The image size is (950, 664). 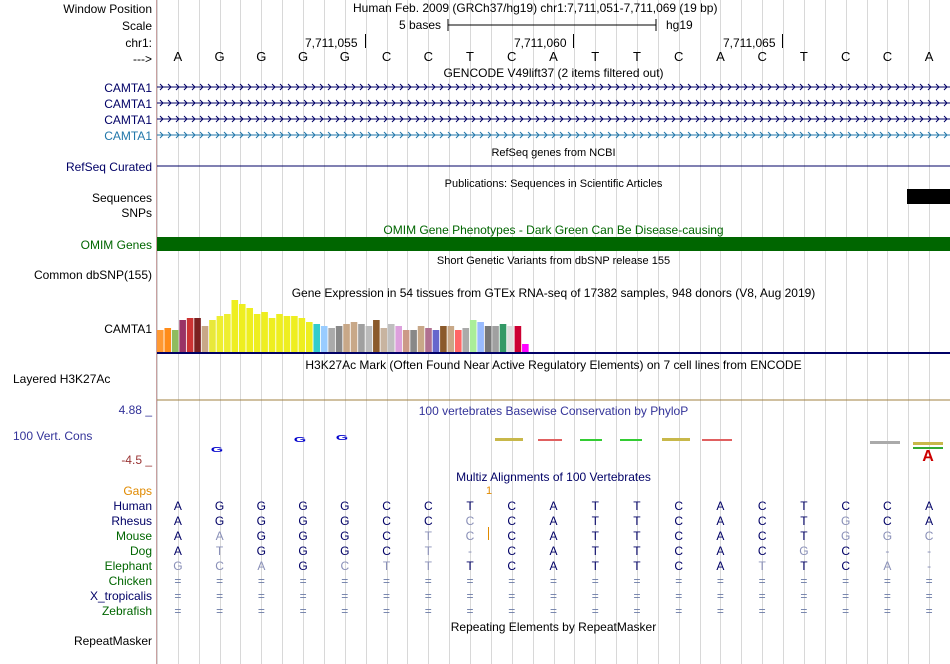 I want to click on multiz-title: Multiz Alignments of 100 Vertebrates, so click(x=553, y=477).